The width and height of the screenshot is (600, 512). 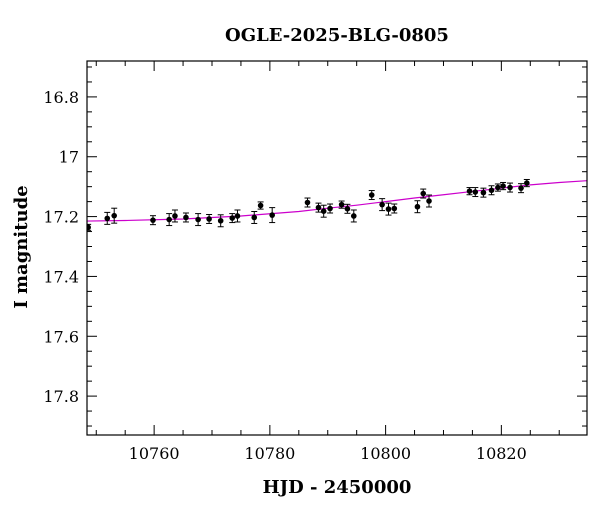 I want to click on data-points-layer, so click(x=308, y=204).